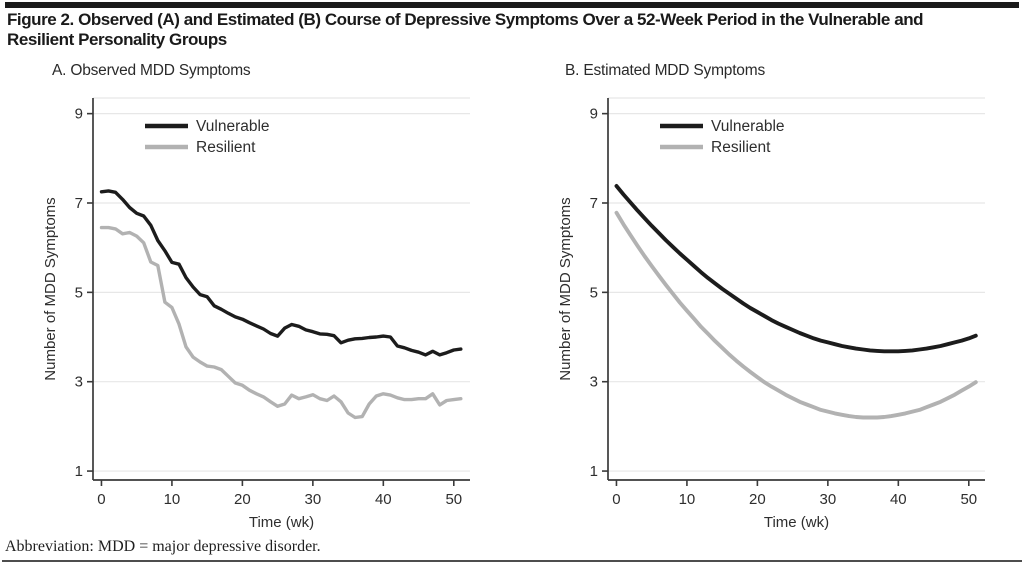 The image size is (1024, 568). What do you see at coordinates (151, 70) in the screenshot?
I see `panel-a-title: A. Observed MDD Symptoms` at bounding box center [151, 70].